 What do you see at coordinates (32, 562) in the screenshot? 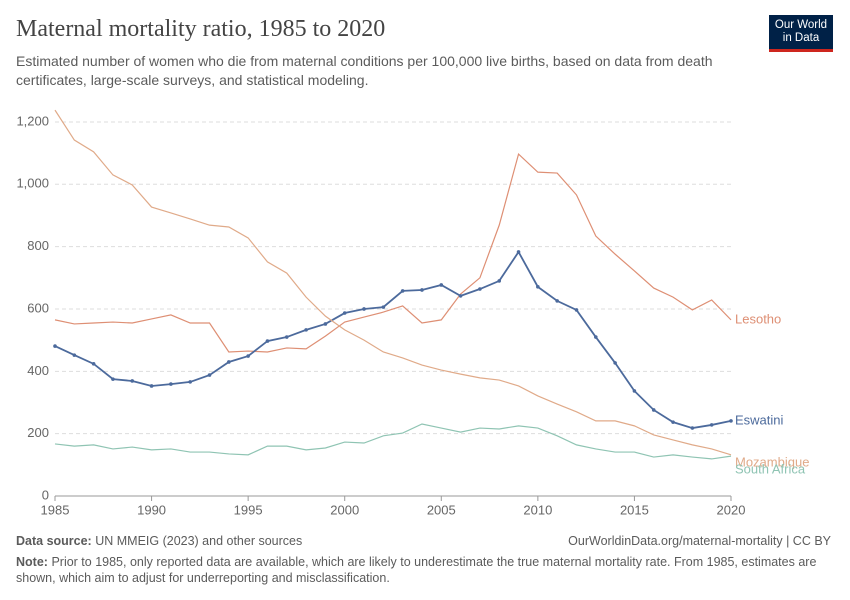
I see `note-label: Note:` at bounding box center [32, 562].